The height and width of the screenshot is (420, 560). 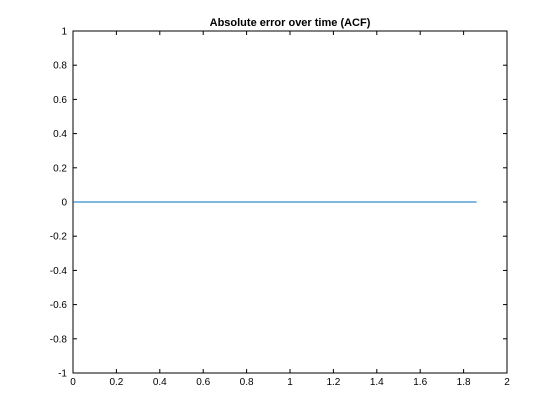 I want to click on x-tick-label: 1.6, so click(x=420, y=382).